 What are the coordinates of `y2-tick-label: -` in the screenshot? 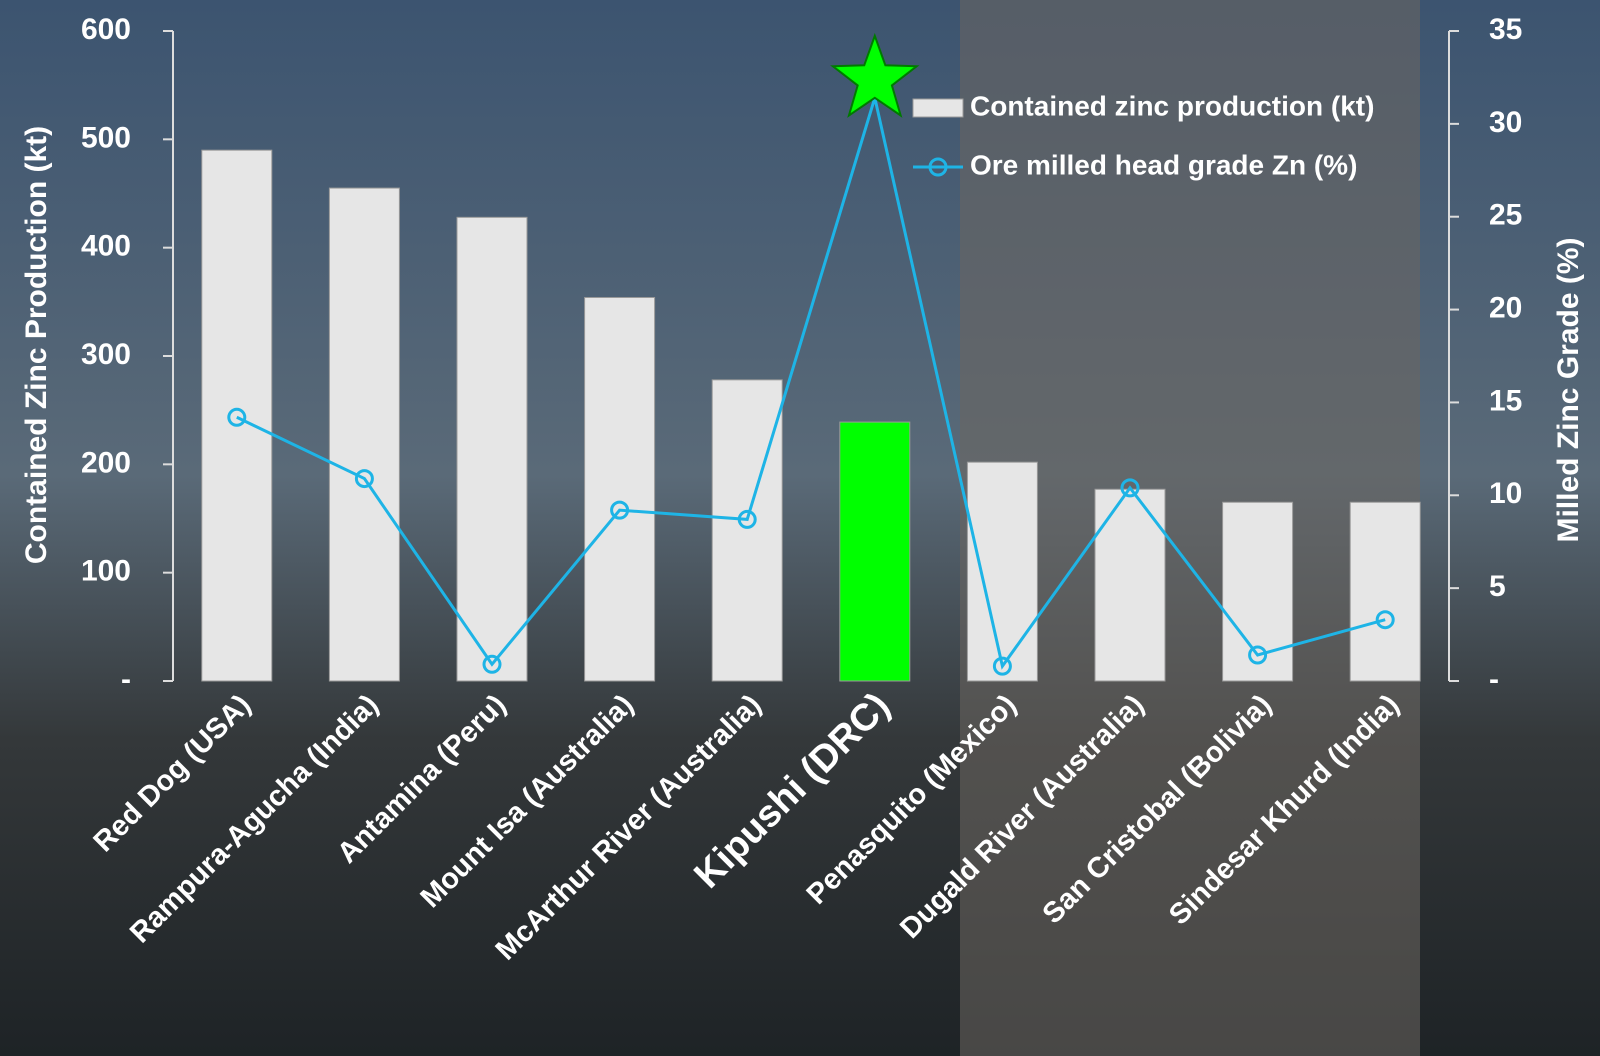 It's located at (1494, 679).